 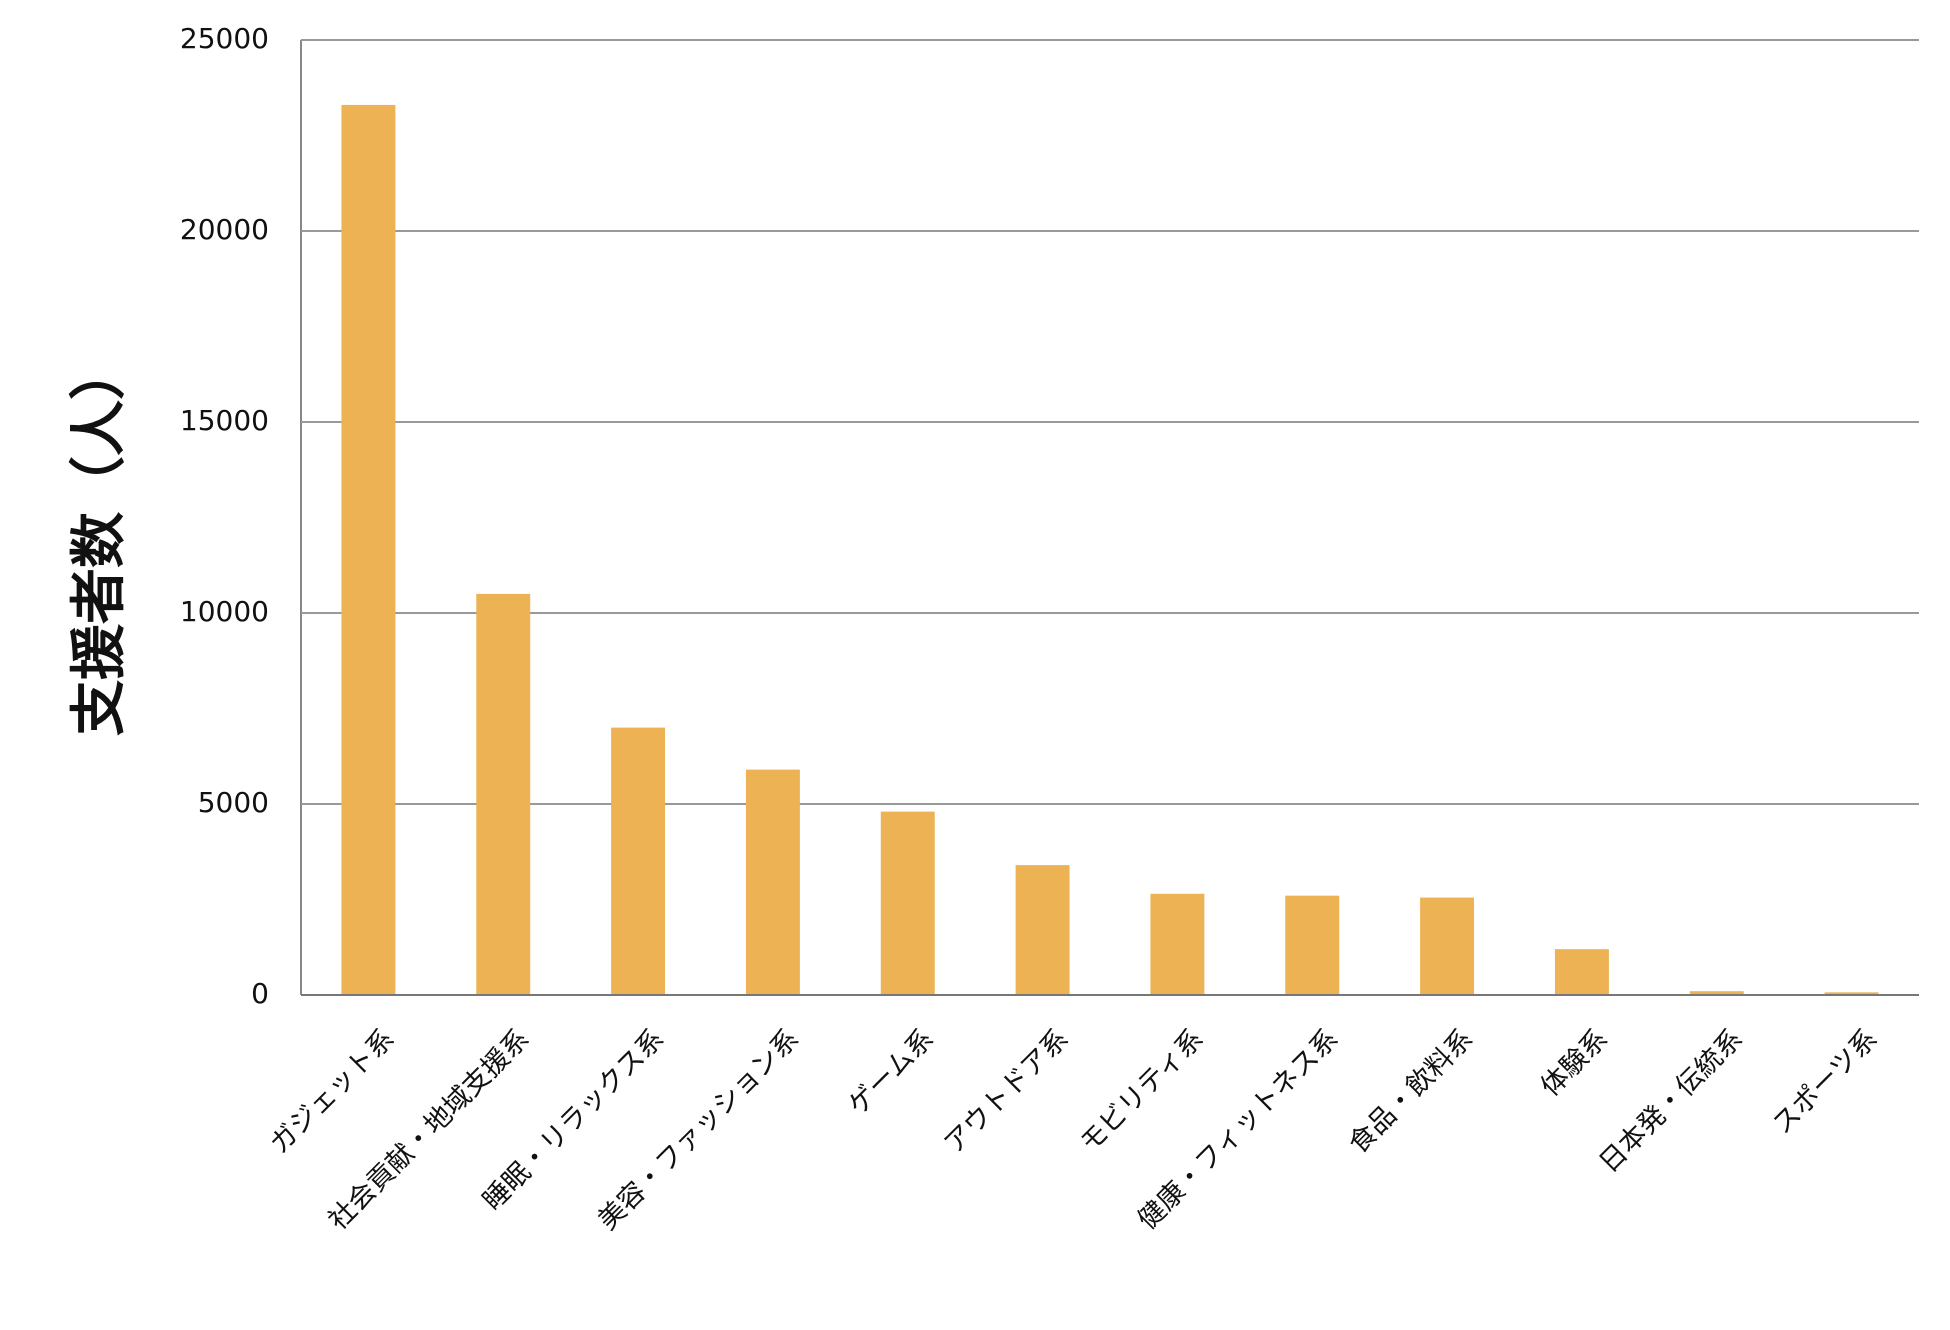 I want to click on x-tick-label: 日本発・伝統系, so click(x=1671, y=1101).